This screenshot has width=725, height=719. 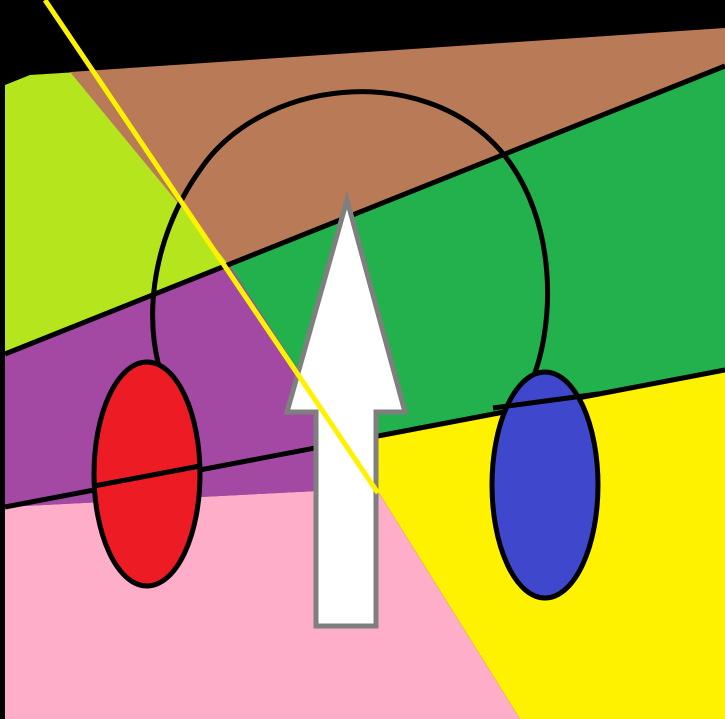 What do you see at coordinates (545, 401) in the screenshot?
I see `line-over-right-earcup` at bounding box center [545, 401].